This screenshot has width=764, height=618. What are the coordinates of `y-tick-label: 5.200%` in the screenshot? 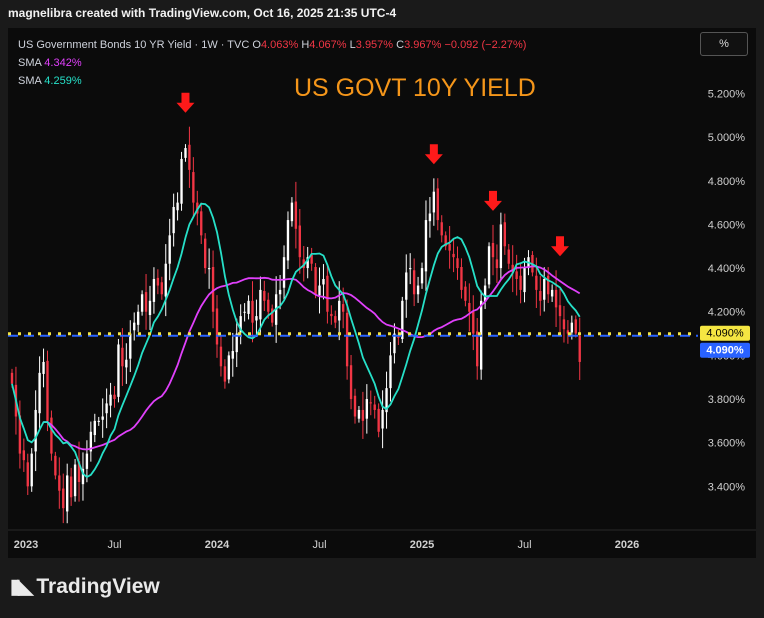 It's located at (727, 94).